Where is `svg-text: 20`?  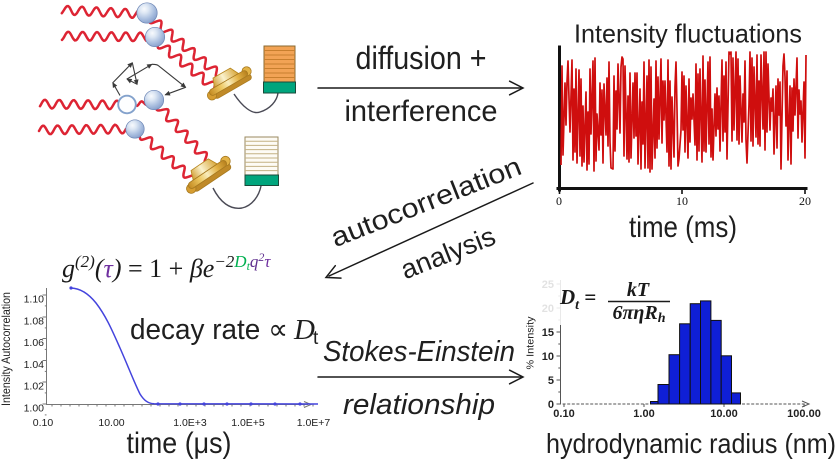
svg-text: 20 is located at coordinates (805, 201).